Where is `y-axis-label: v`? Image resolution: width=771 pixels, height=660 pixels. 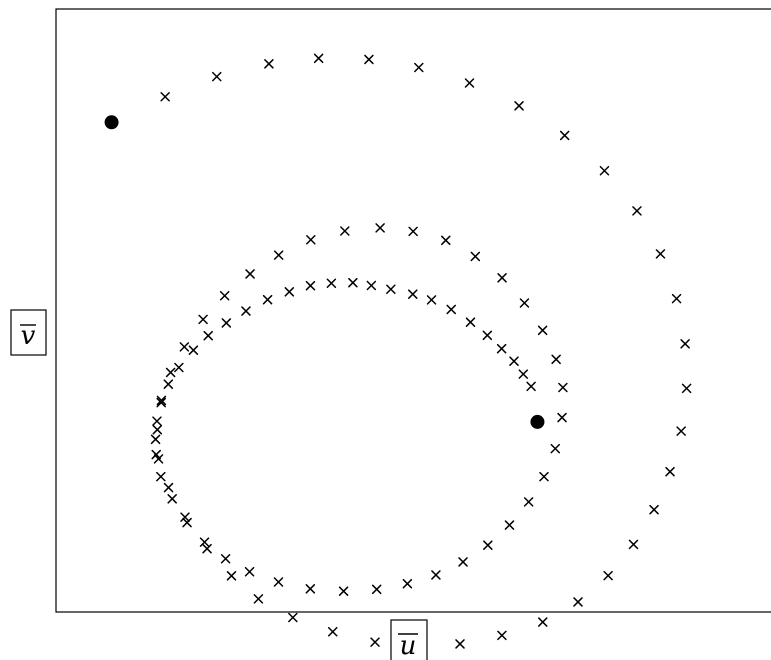
y-axis-label: v is located at coordinates (28, 332).